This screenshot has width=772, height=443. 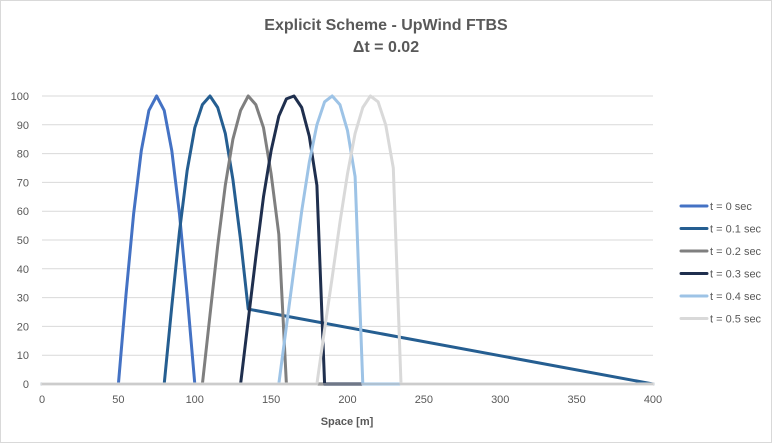 What do you see at coordinates (576, 400) in the screenshot?
I see `x-tick-label: 350` at bounding box center [576, 400].